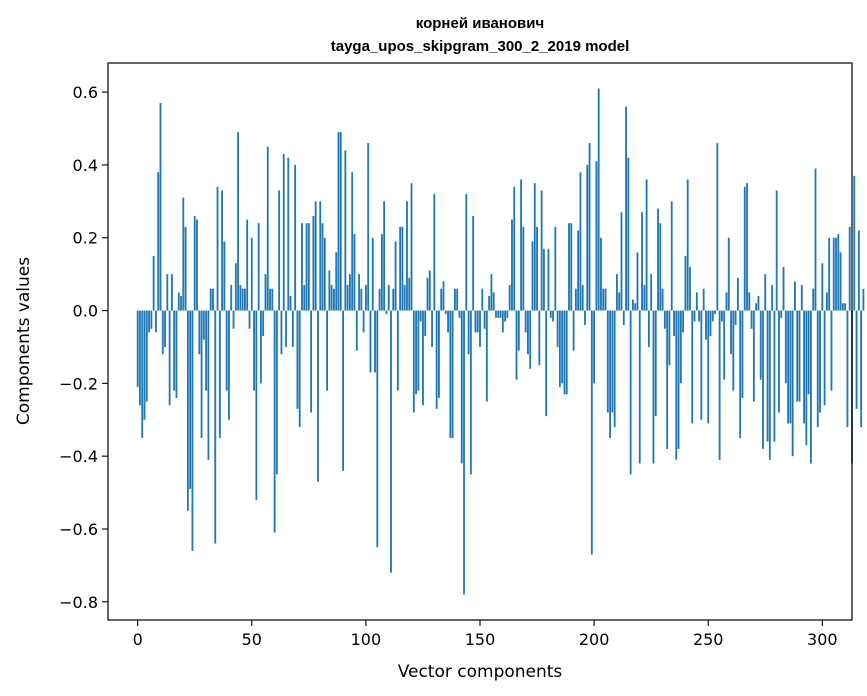 Image resolution: width=867 pixels, height=696 pixels. I want to click on y-tick-label: −0.6, so click(78, 529).